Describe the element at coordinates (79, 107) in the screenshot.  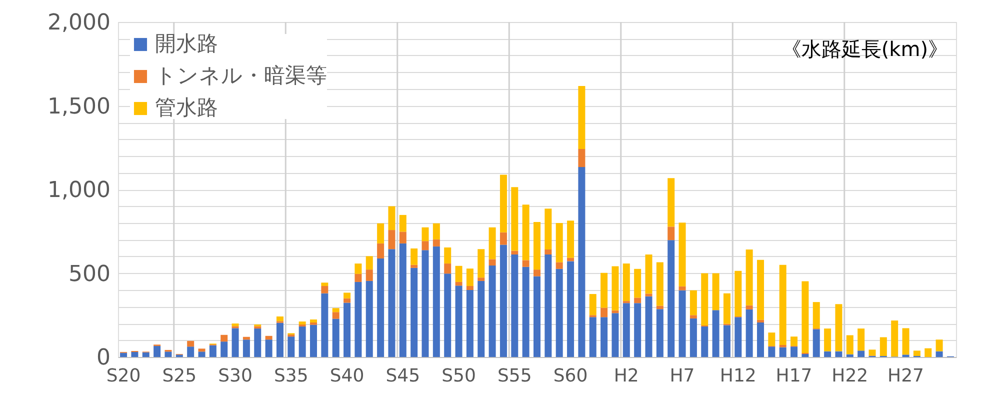
I see `y-tick-label: 1,500` at that location.